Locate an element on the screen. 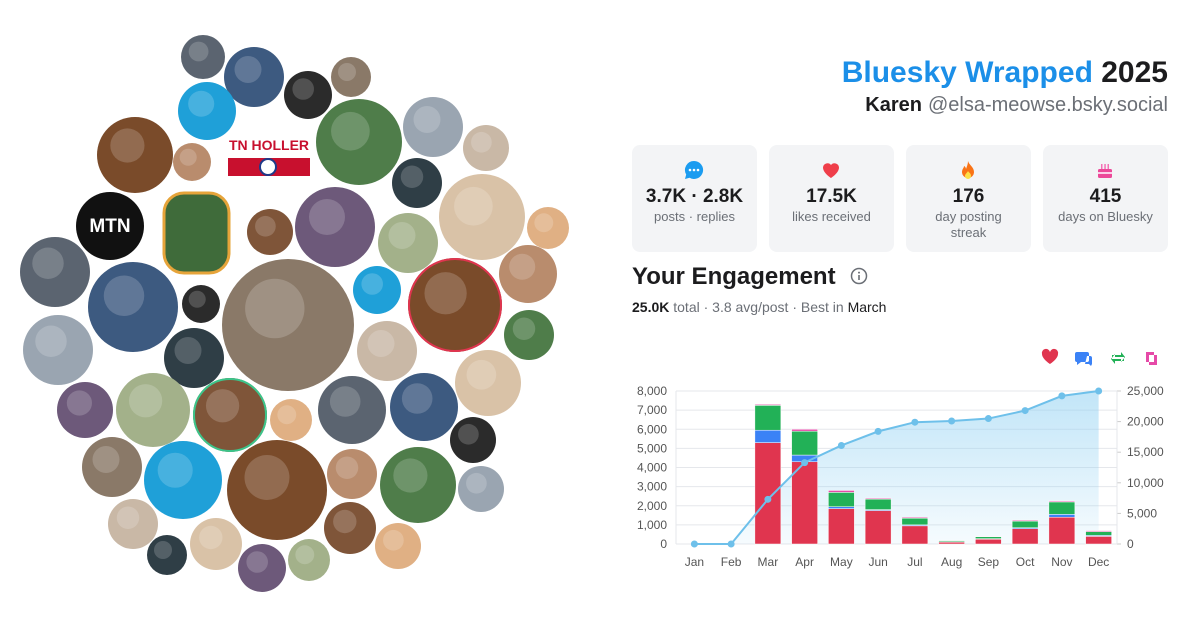 This screenshot has width=1200, height=630. y2-tick-label: 20,000 is located at coordinates (1145, 422).